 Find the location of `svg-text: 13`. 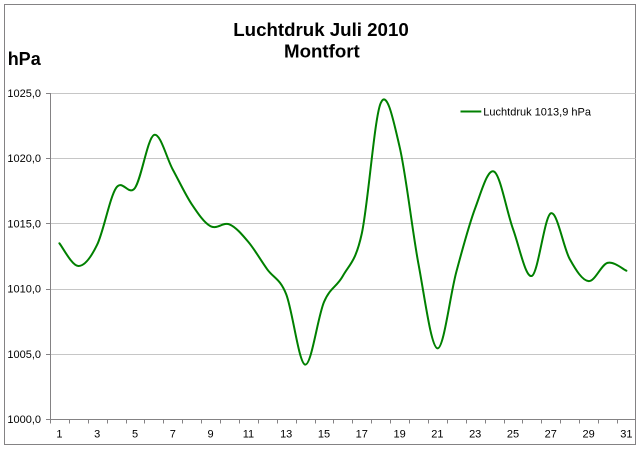

svg-text: 13 is located at coordinates (286, 435).